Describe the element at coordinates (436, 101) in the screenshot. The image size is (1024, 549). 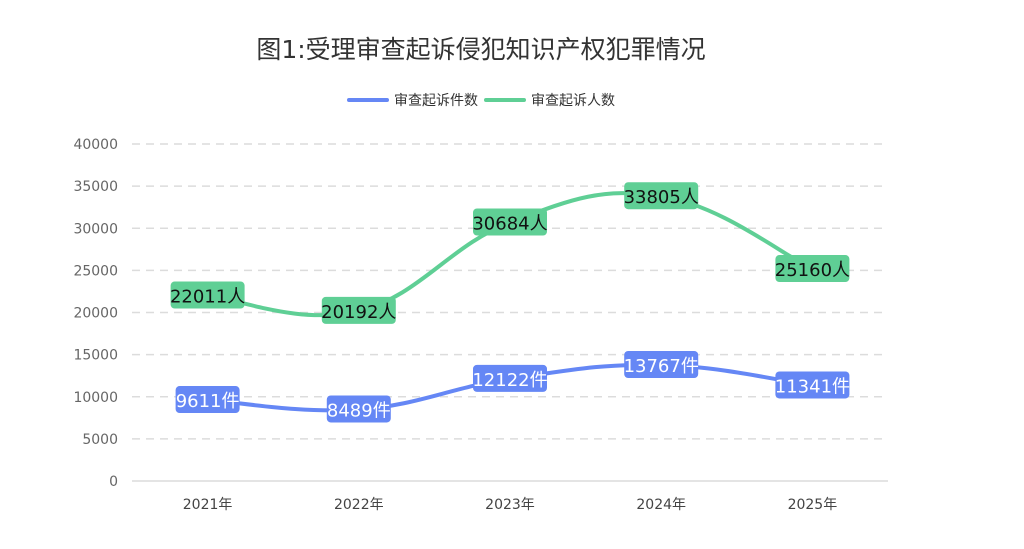
I see `legend-label-cases: 审查起诉件数` at that location.